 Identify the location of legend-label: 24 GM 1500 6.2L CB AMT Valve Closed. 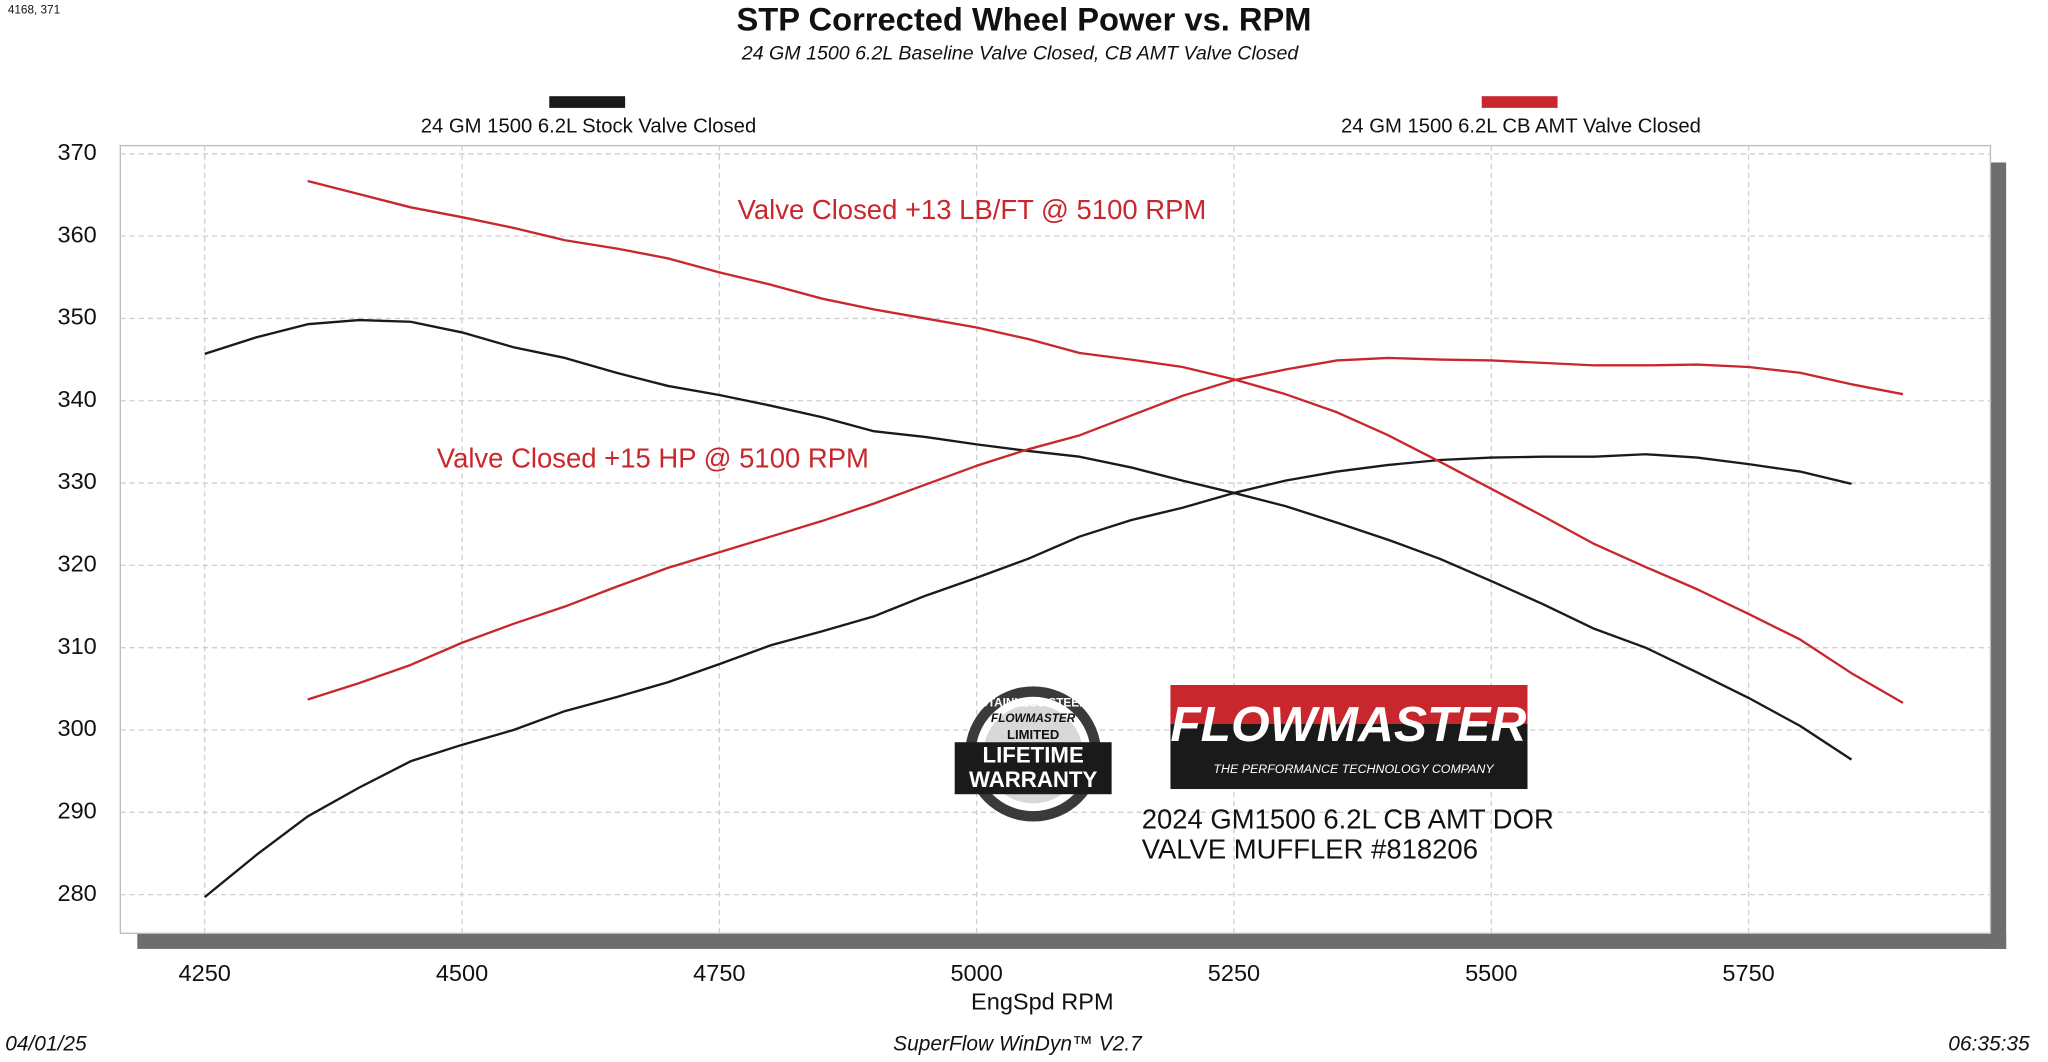
(1521, 127).